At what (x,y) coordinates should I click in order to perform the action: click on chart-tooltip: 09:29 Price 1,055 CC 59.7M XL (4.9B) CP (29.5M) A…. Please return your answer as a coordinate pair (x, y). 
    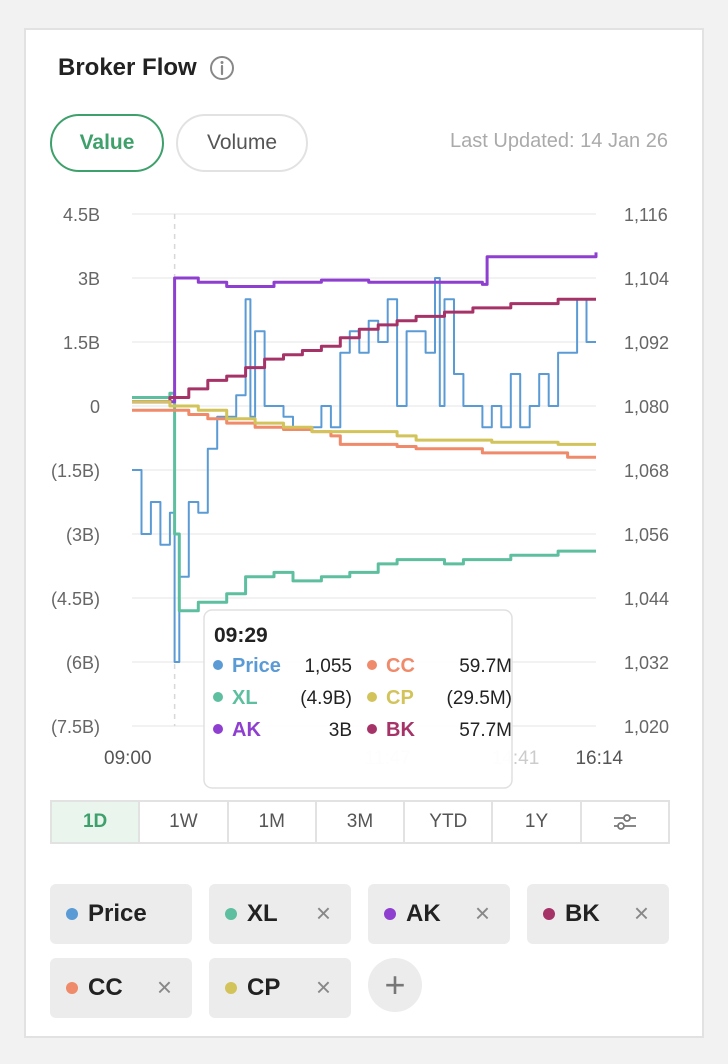
    Looking at the image, I should click on (358, 699).